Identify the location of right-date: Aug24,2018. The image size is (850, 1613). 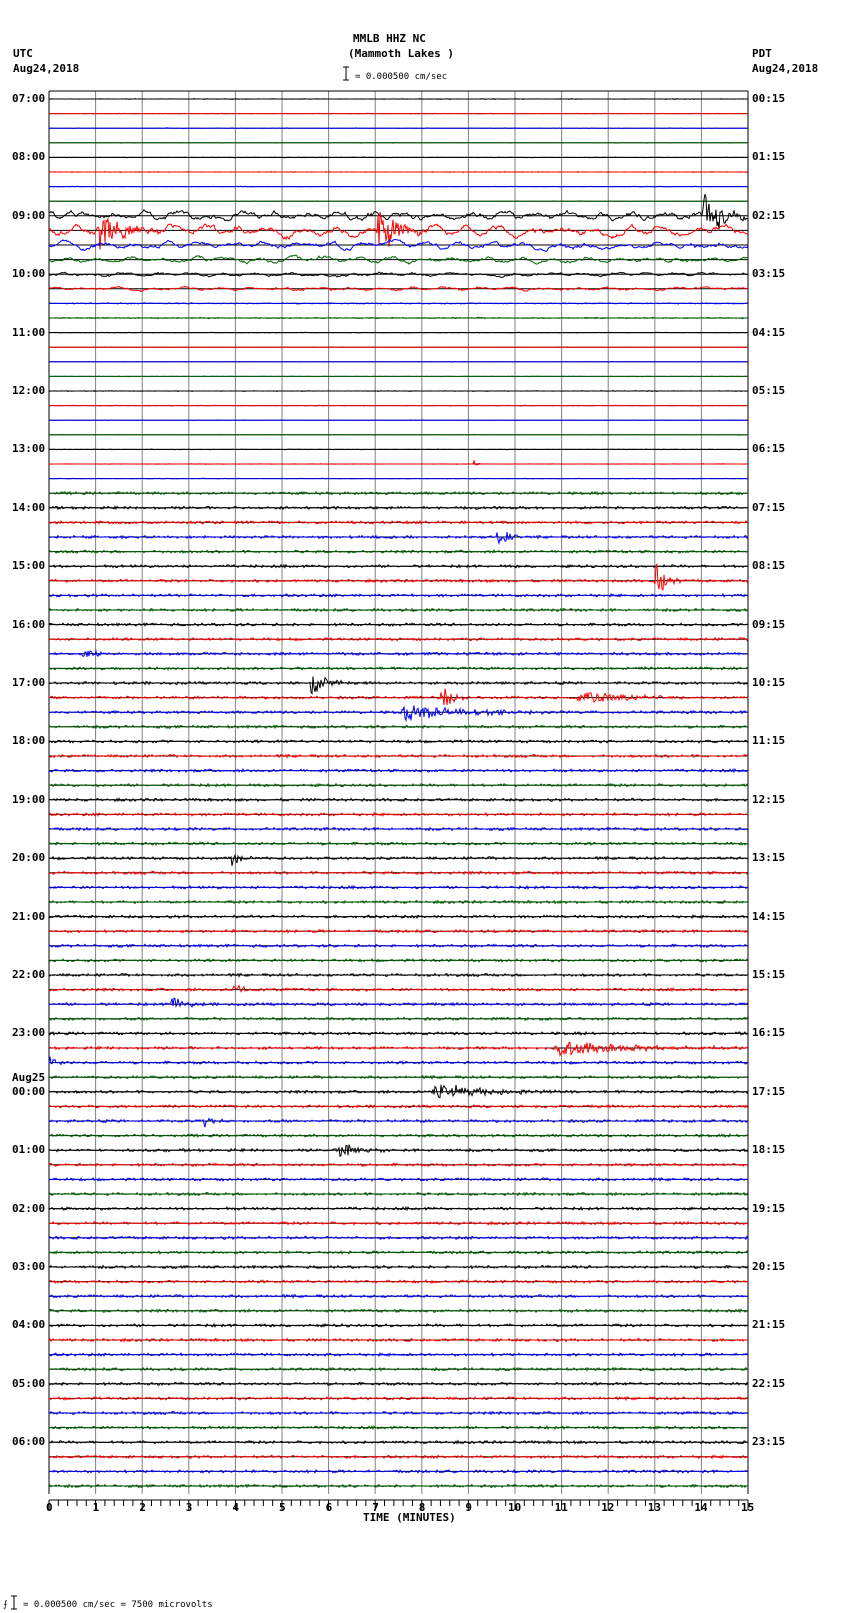
(785, 68).